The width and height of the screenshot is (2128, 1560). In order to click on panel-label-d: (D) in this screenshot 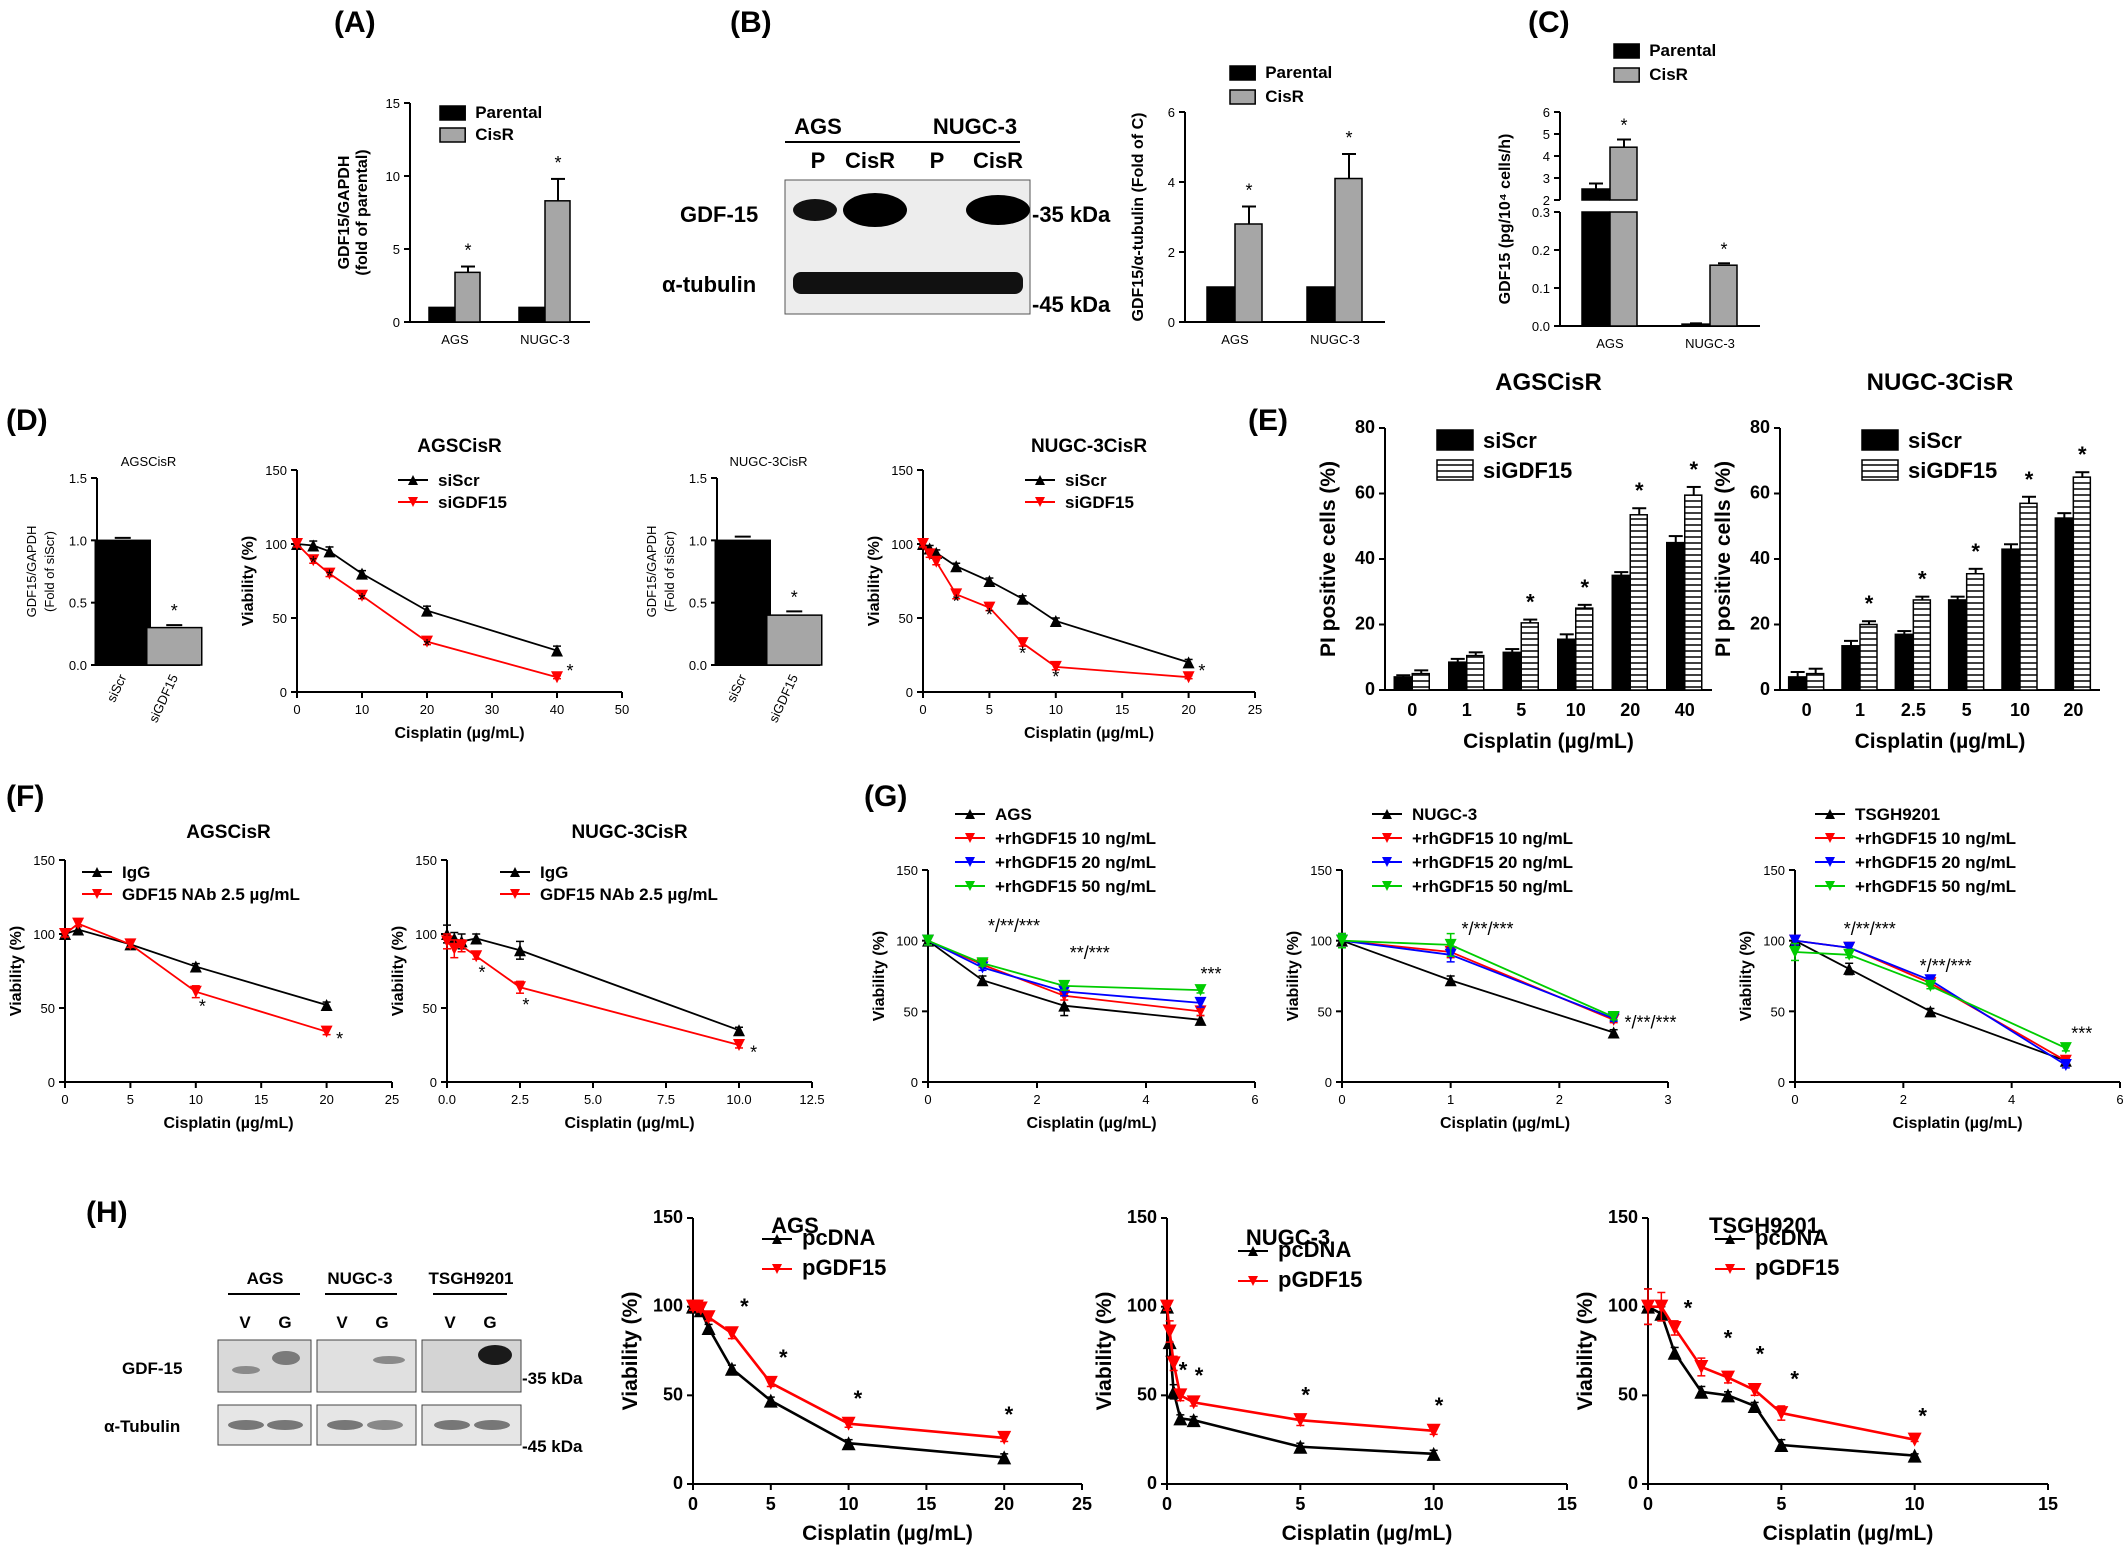, I will do `click(27, 420)`.